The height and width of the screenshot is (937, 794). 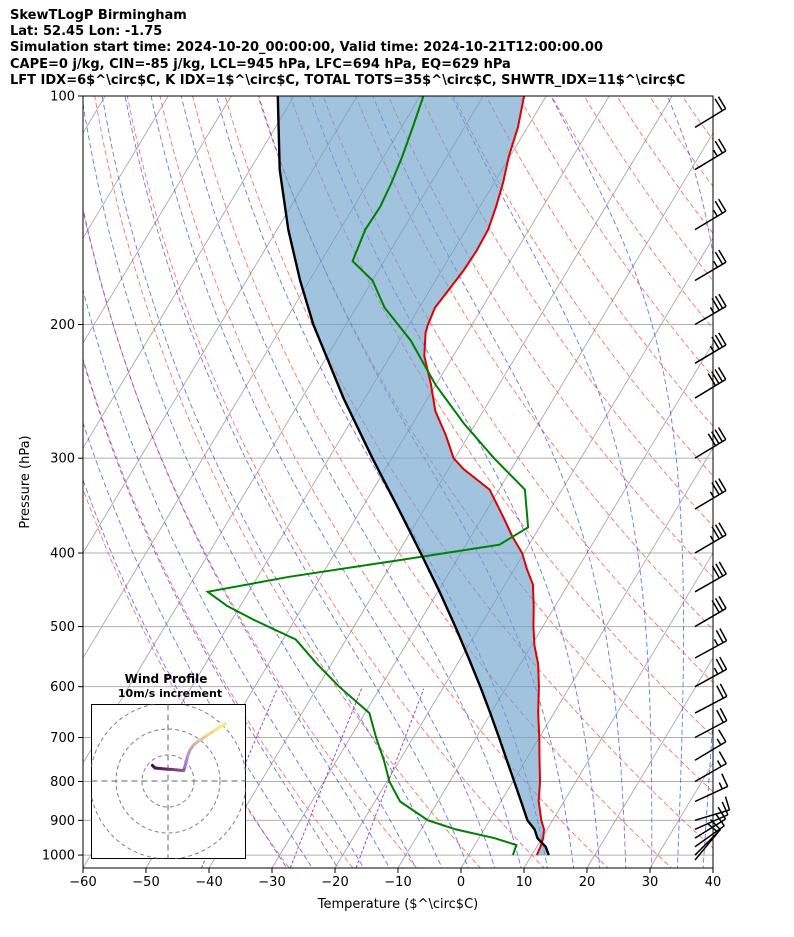 What do you see at coordinates (208, 882) in the screenshot?
I see `x-tick-label: −40` at bounding box center [208, 882].